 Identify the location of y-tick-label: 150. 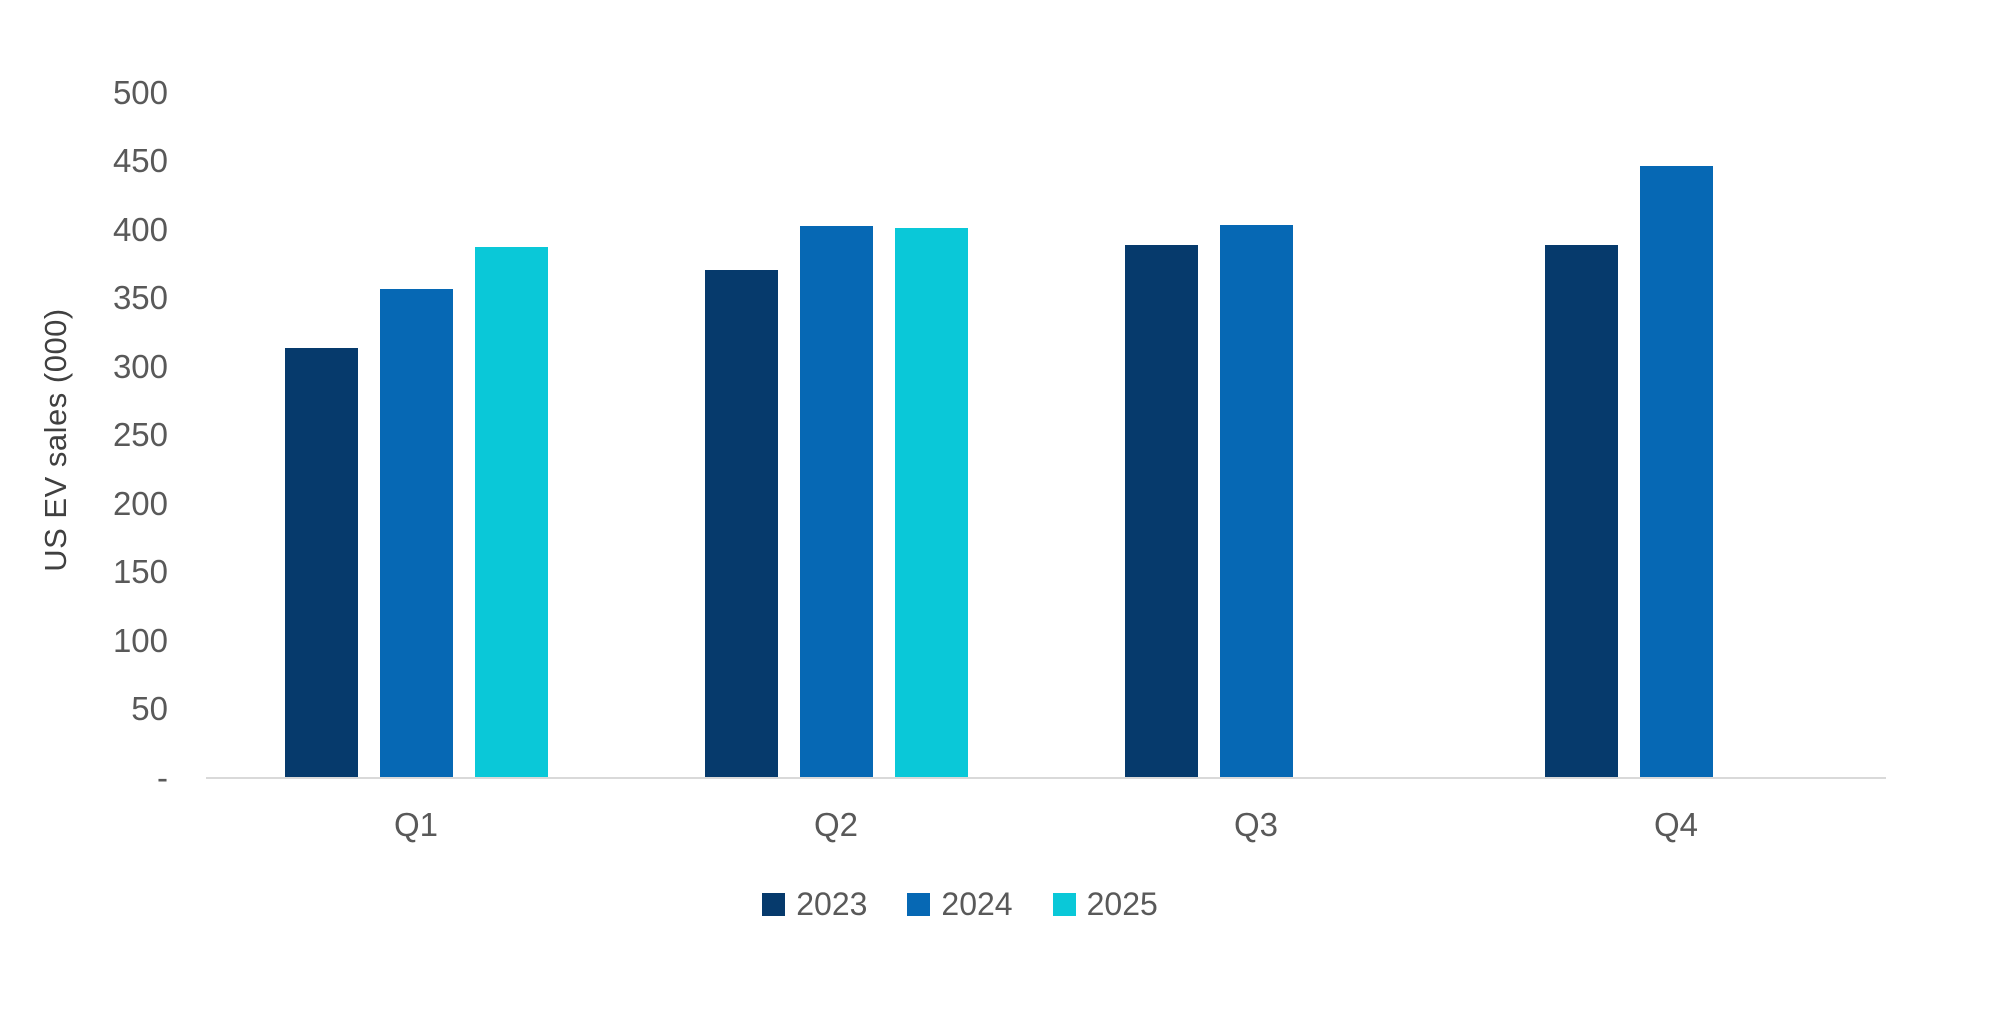
(140, 571).